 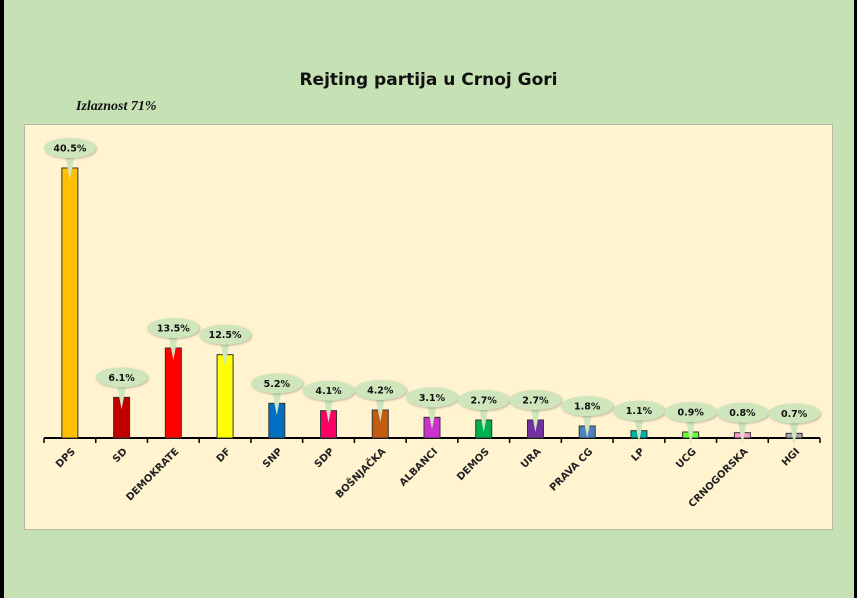 I want to click on data-label: 12.5%, so click(x=225, y=335).